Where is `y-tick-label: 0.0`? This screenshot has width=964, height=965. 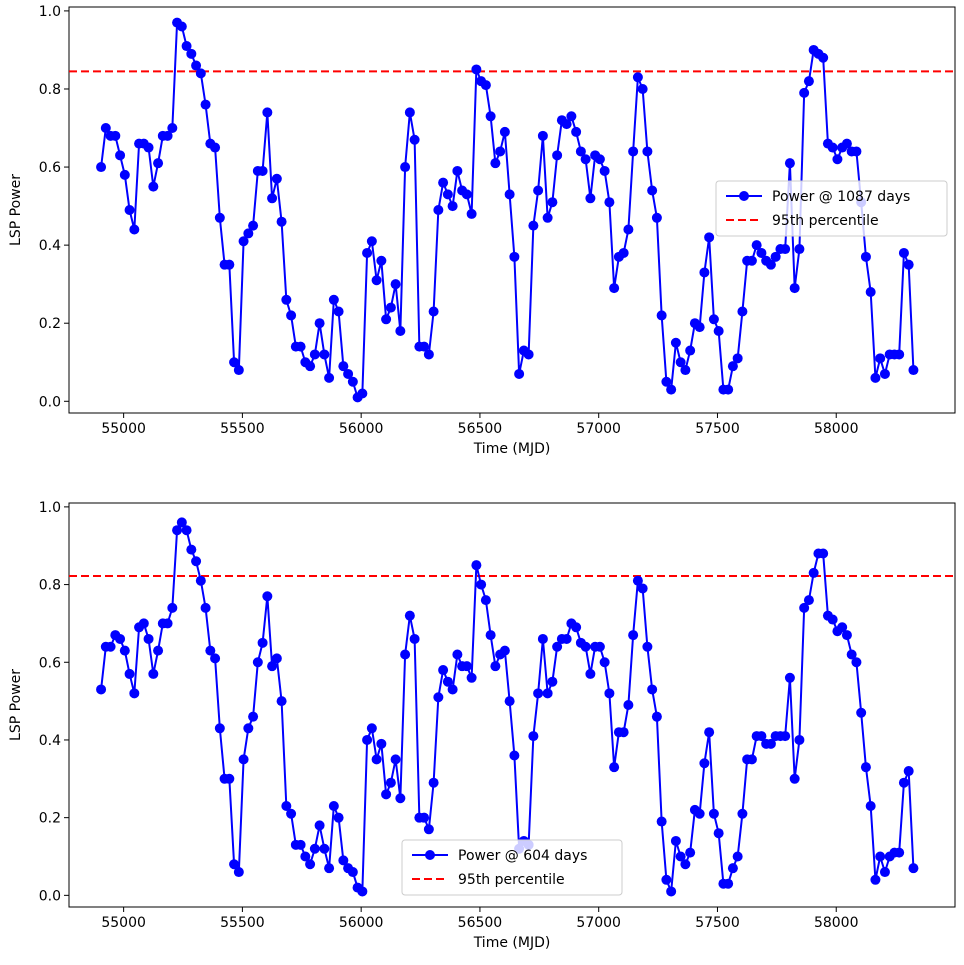
y-tick-label: 0.0 is located at coordinates (50, 896).